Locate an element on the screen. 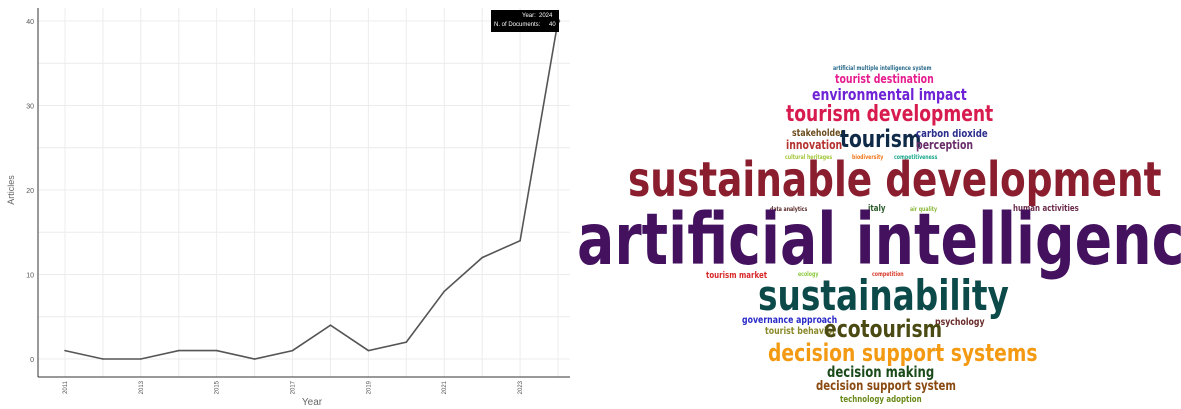 The height and width of the screenshot is (409, 1181). word-competition: competition is located at coordinates (888, 274).